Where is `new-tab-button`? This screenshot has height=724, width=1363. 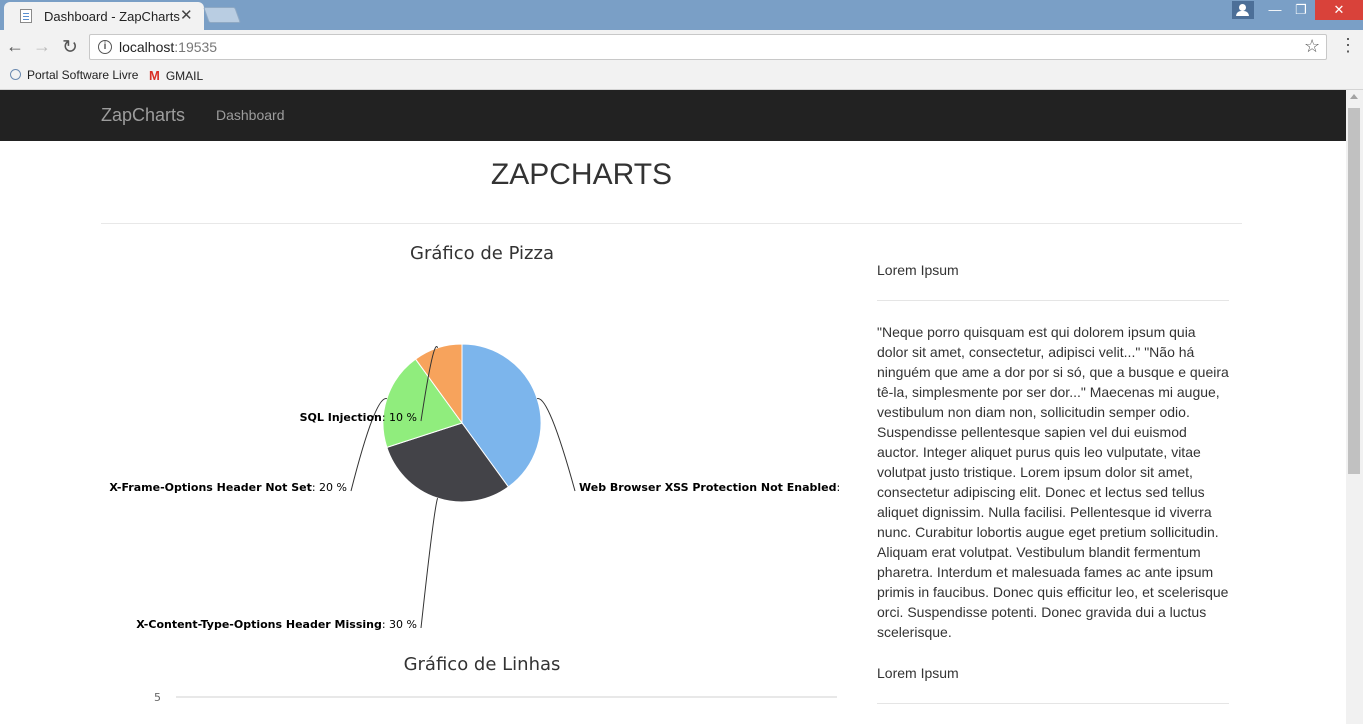 new-tab-button is located at coordinates (222, 15).